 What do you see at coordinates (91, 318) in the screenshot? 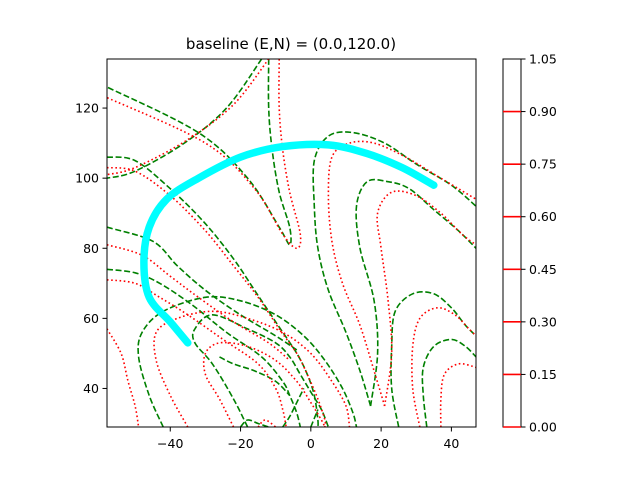
I see `y-tick-label: 60` at bounding box center [91, 318].